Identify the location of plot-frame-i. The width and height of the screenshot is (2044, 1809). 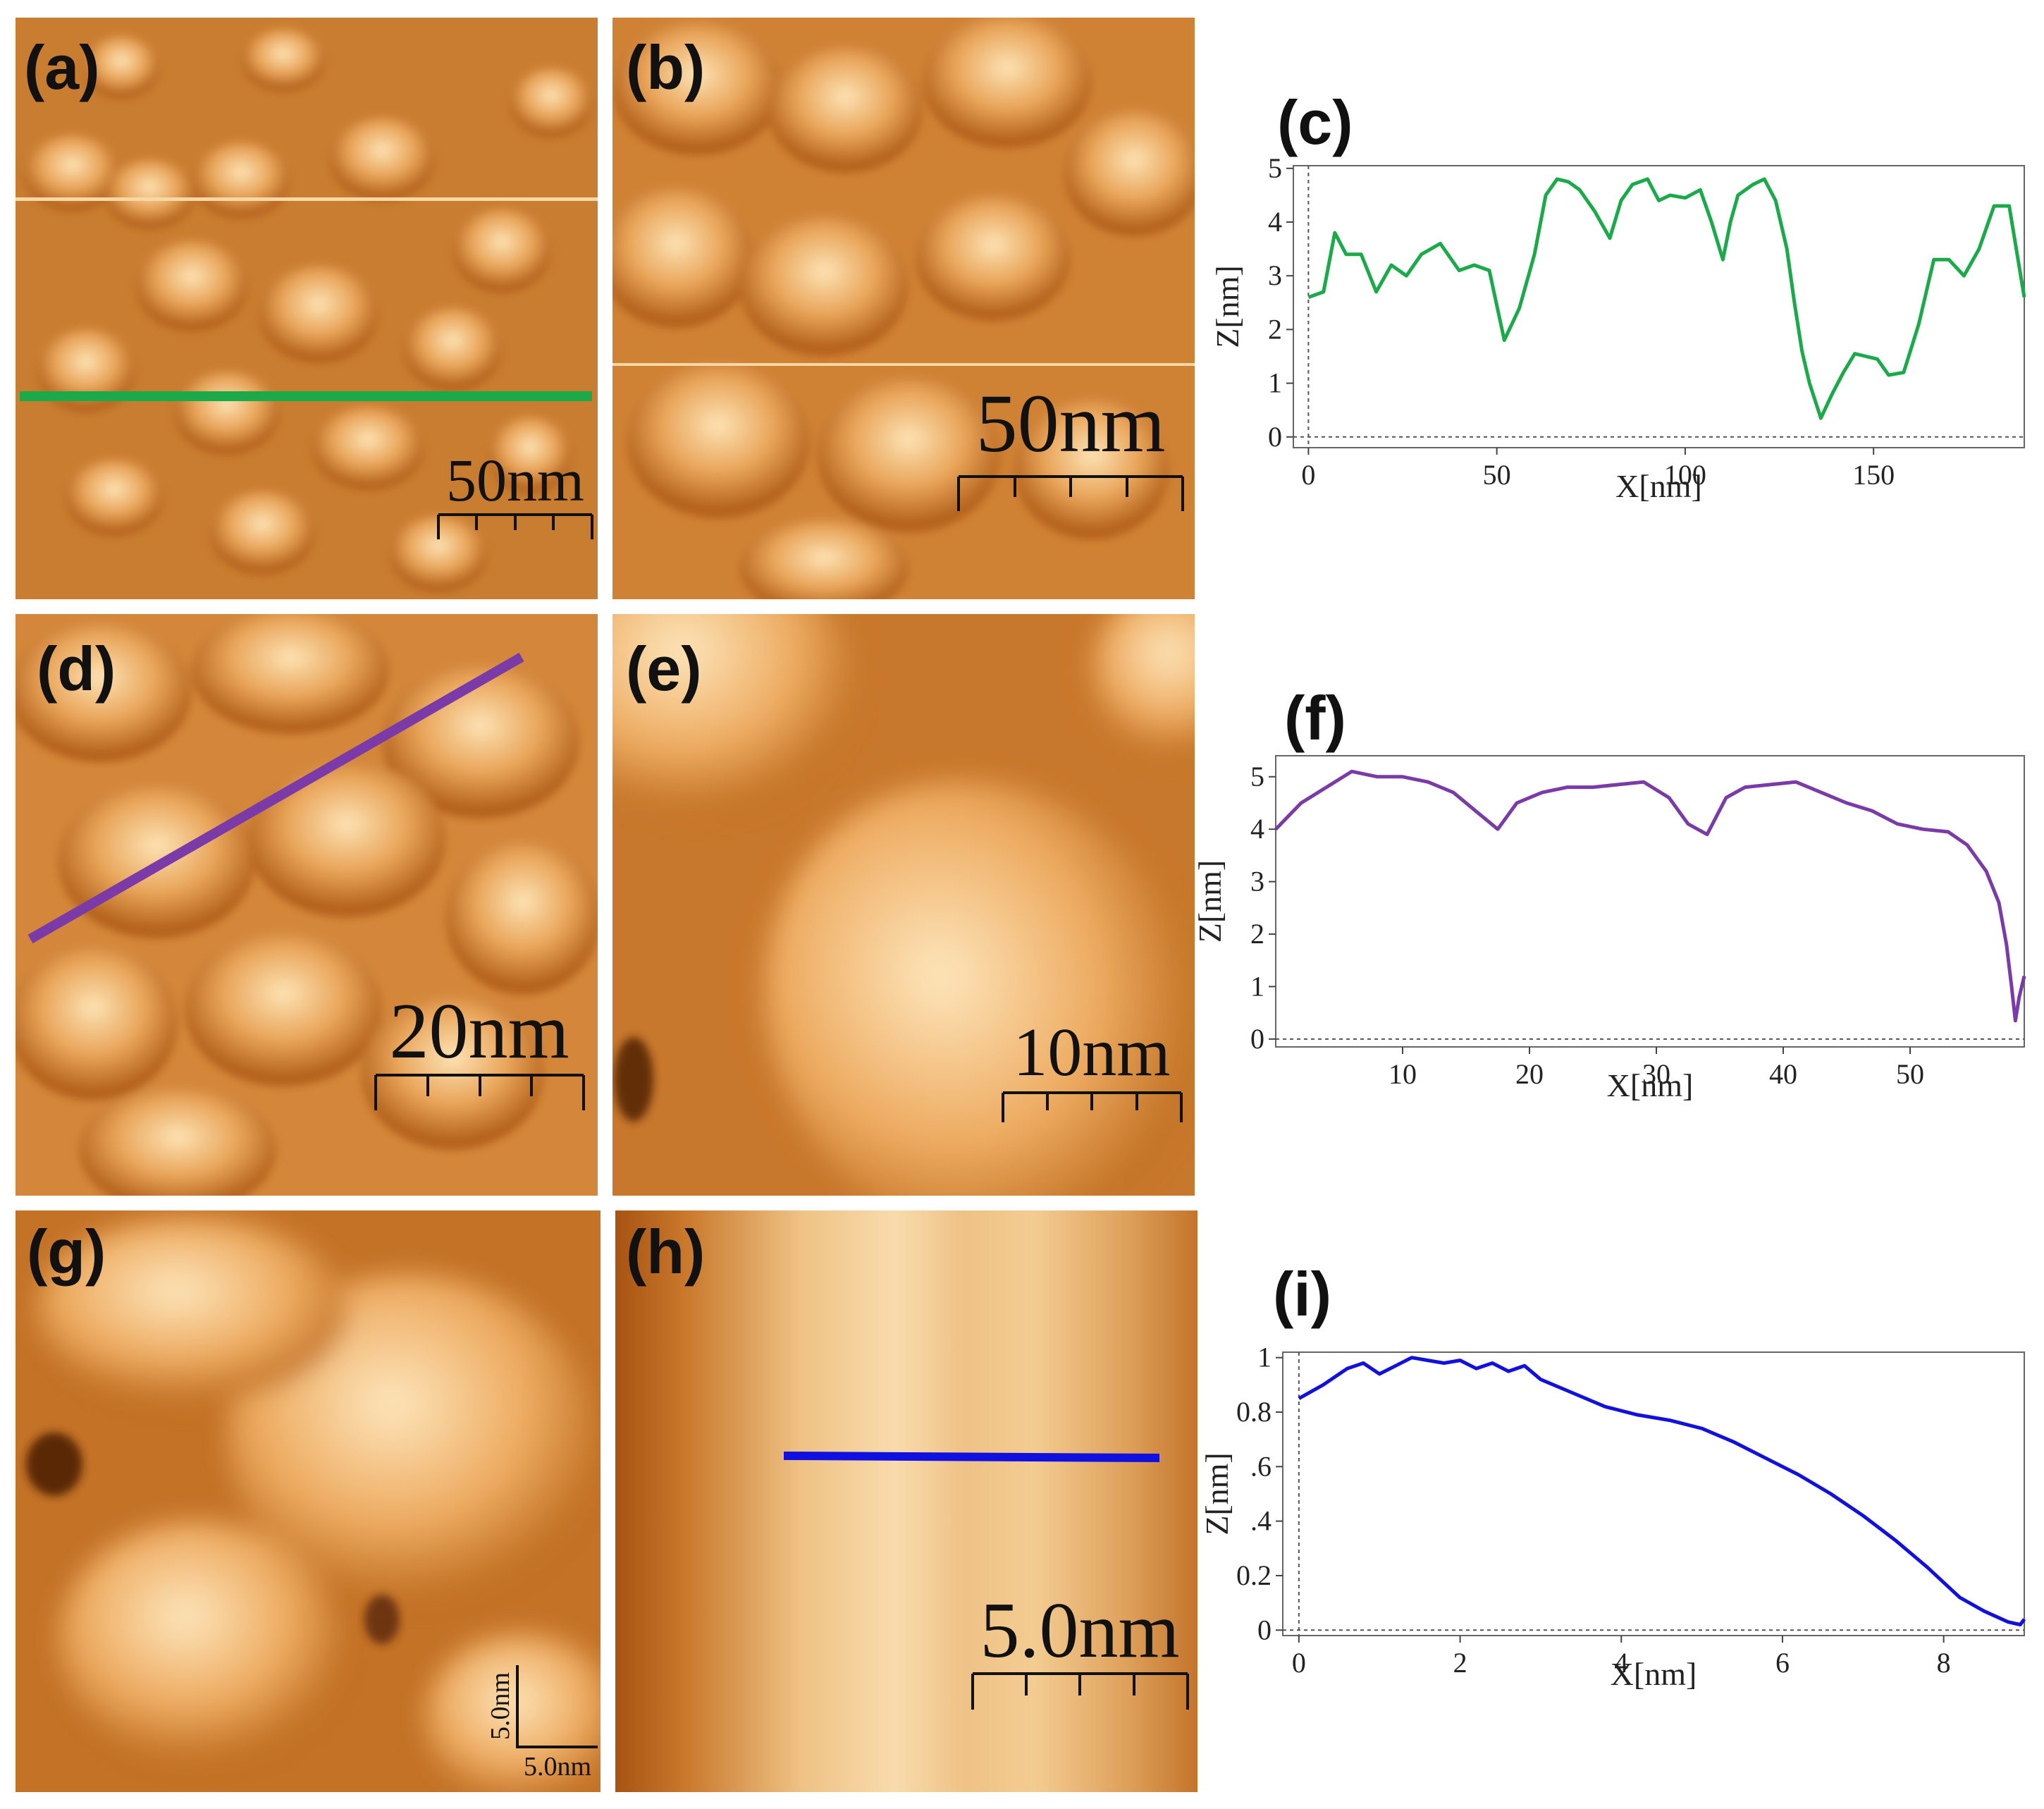
(1653, 1493).